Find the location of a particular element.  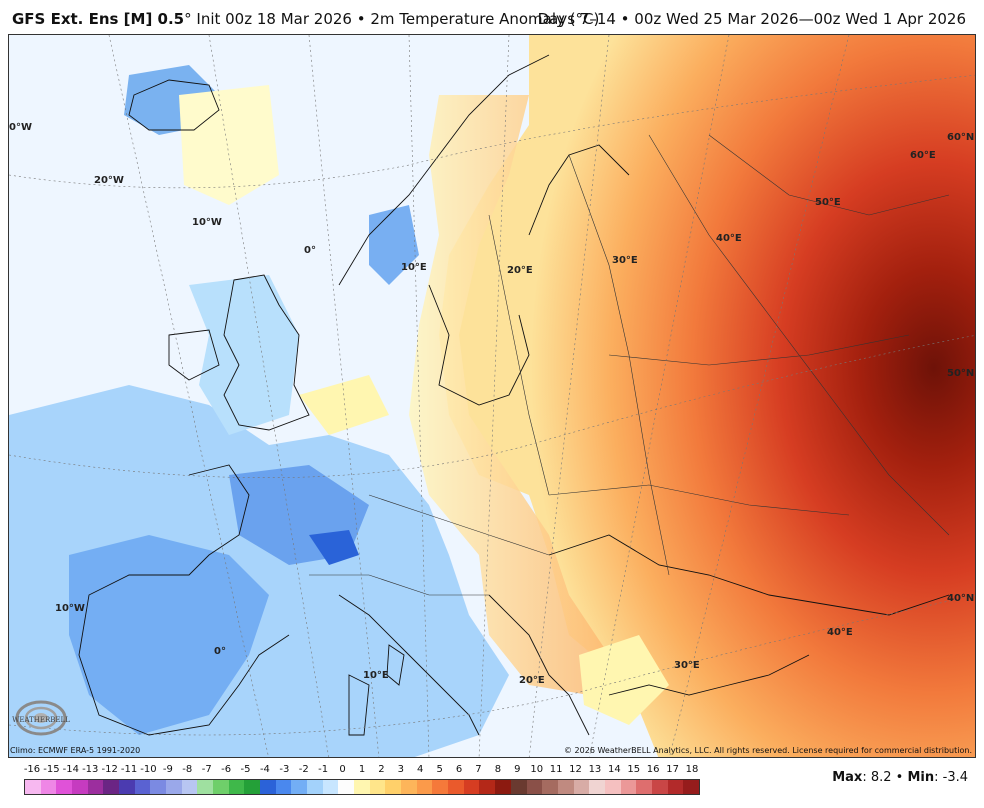

north-sea-warm-patch is located at coordinates (344, 405).